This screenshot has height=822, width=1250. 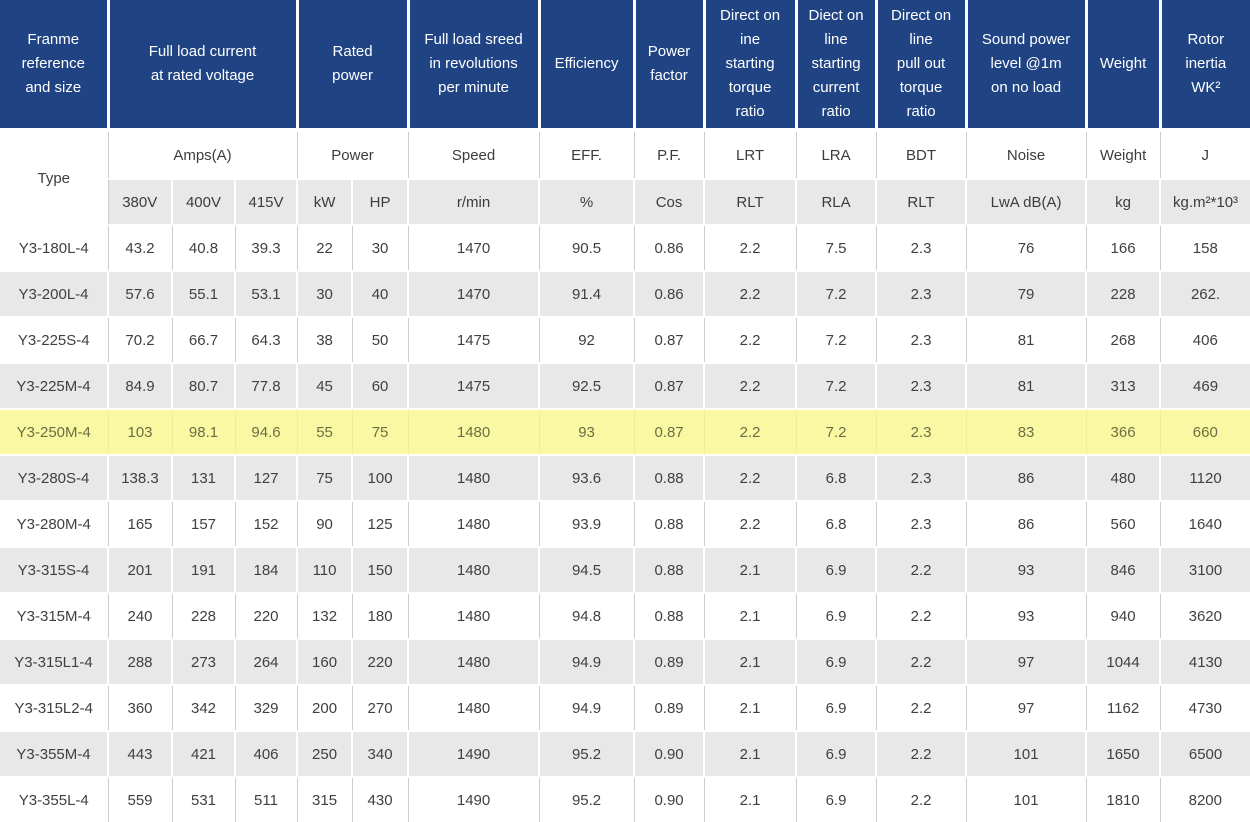 I want to click on type-cell: Y3-180L-4, so click(x=54, y=248).